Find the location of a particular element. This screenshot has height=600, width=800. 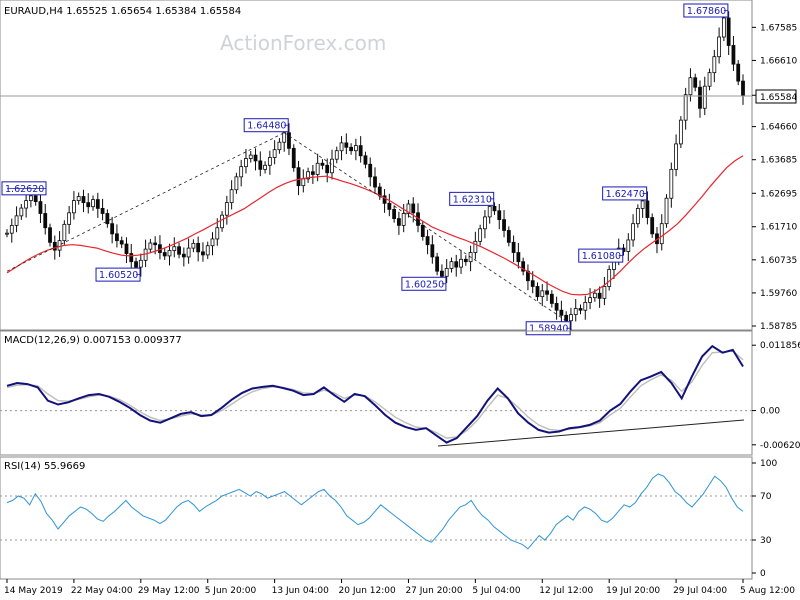

macd-title: MACD(12,26,9) 0.007153 0.009377 is located at coordinates (93, 340).